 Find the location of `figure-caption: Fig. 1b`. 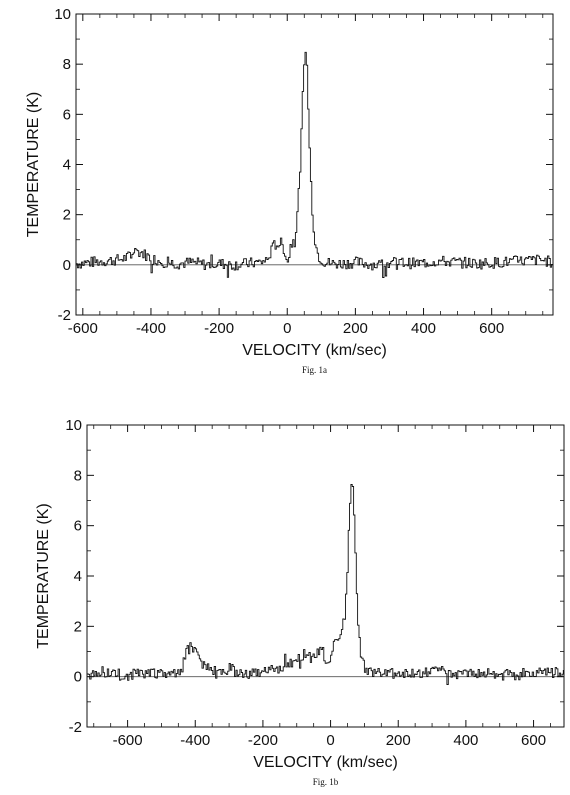

figure-caption: Fig. 1b is located at coordinates (326, 782).